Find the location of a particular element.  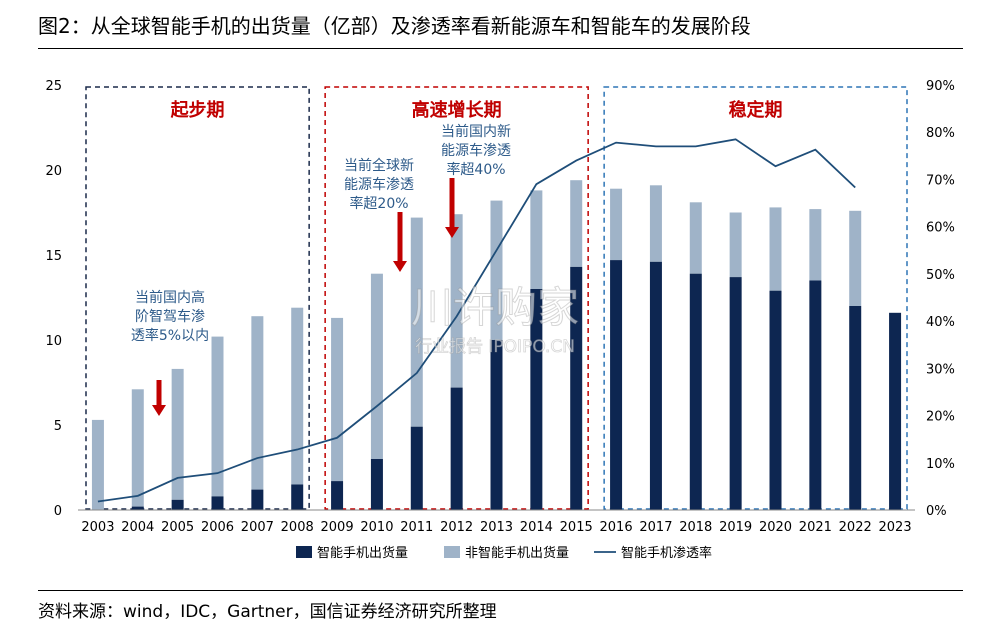

bar-nonsmart-2015 is located at coordinates (576, 223).